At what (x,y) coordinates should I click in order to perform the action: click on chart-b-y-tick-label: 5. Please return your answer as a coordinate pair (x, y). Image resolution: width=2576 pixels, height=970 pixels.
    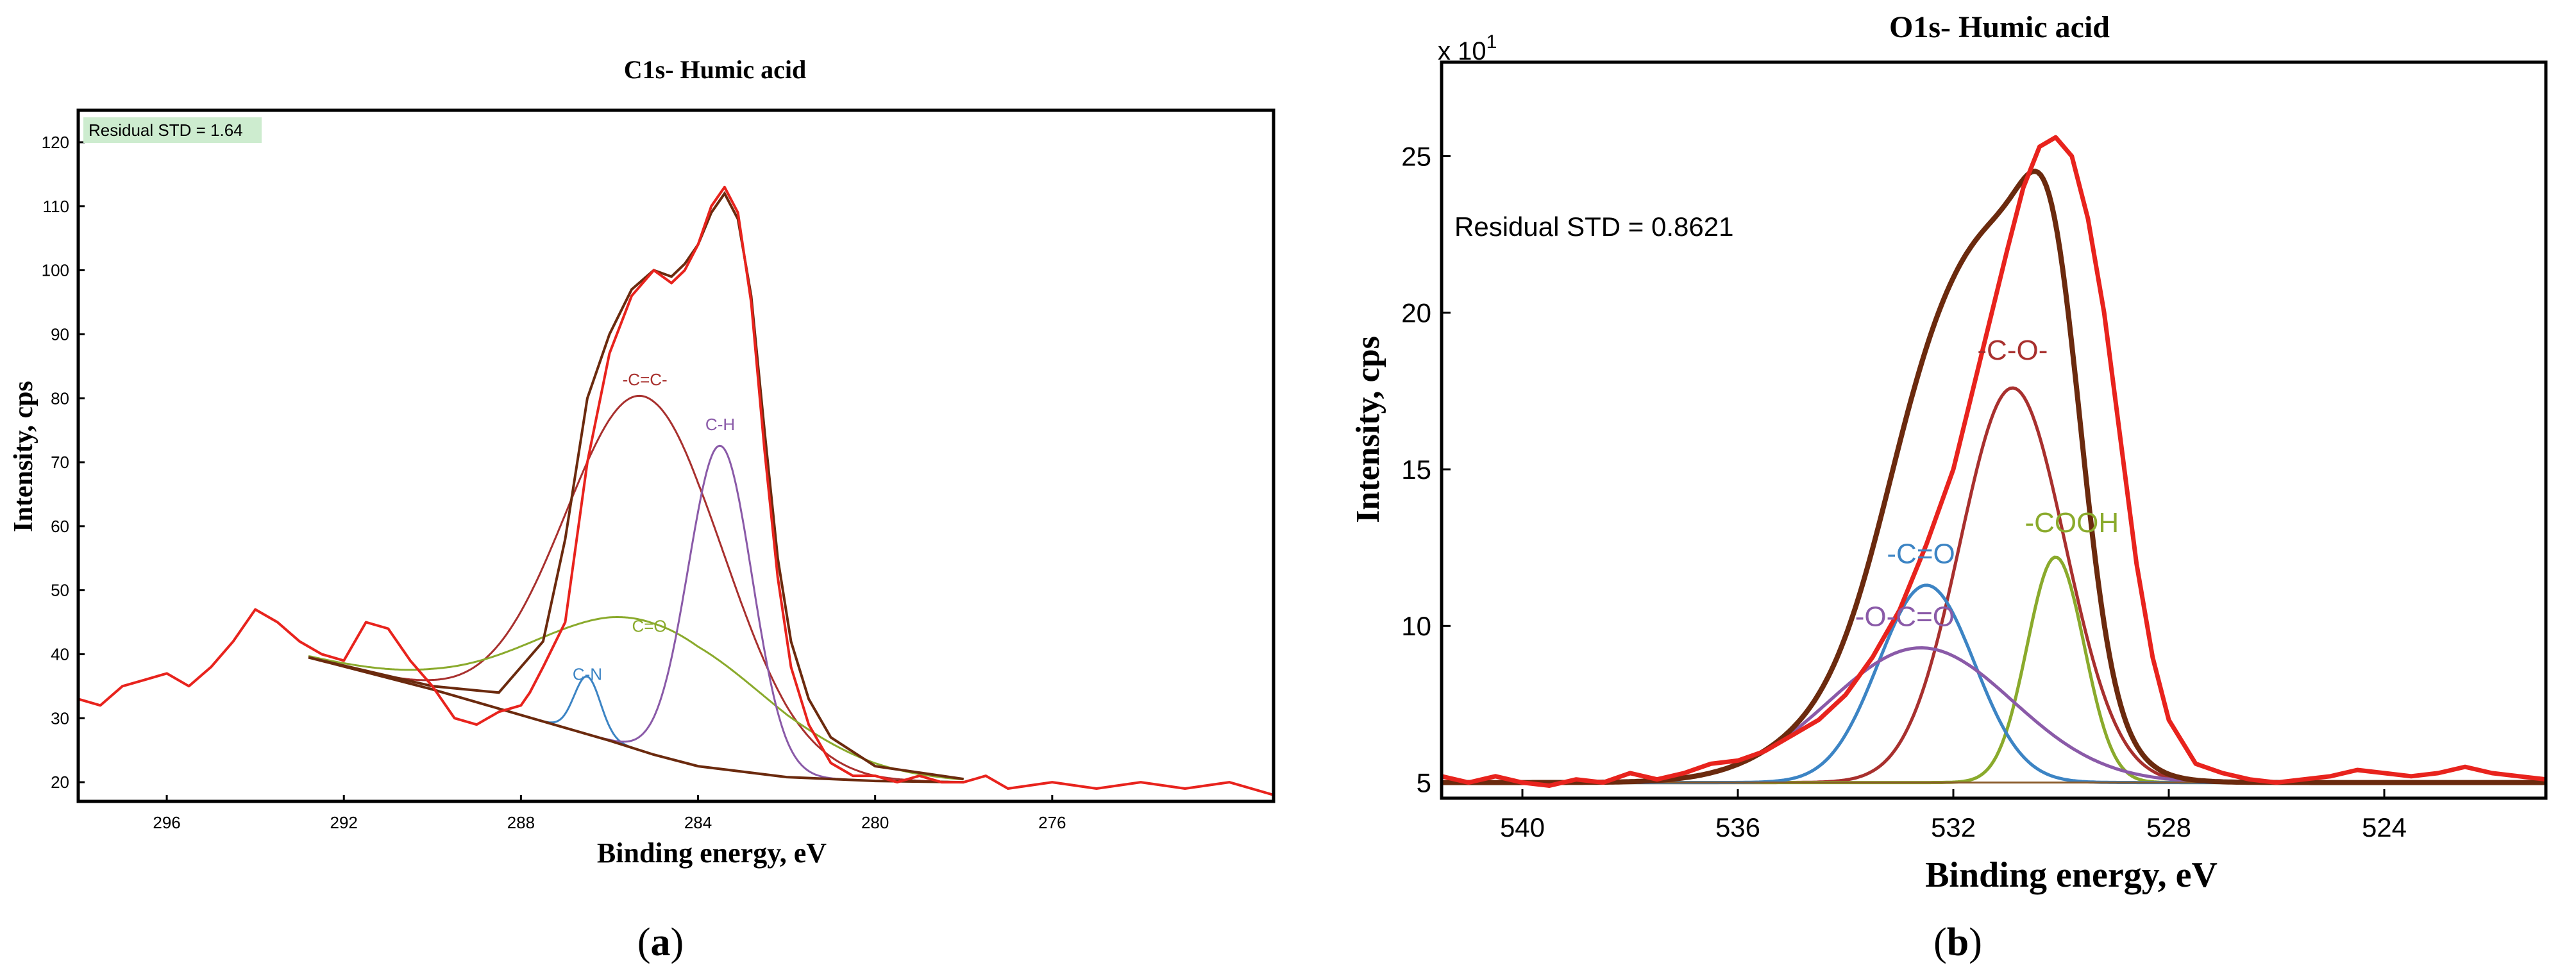
    Looking at the image, I should click on (1424, 782).